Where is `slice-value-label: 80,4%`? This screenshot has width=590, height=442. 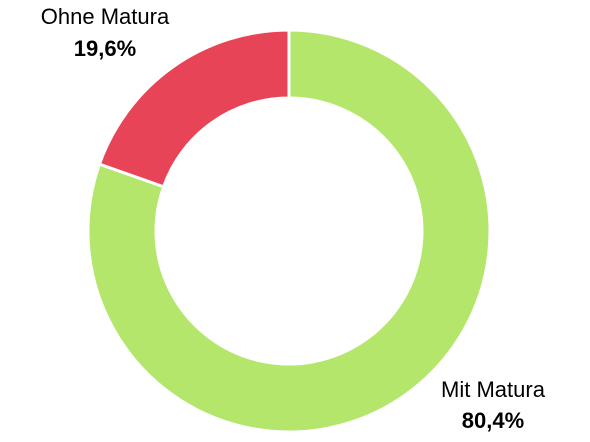
slice-value-label: 80,4% is located at coordinates (493, 420).